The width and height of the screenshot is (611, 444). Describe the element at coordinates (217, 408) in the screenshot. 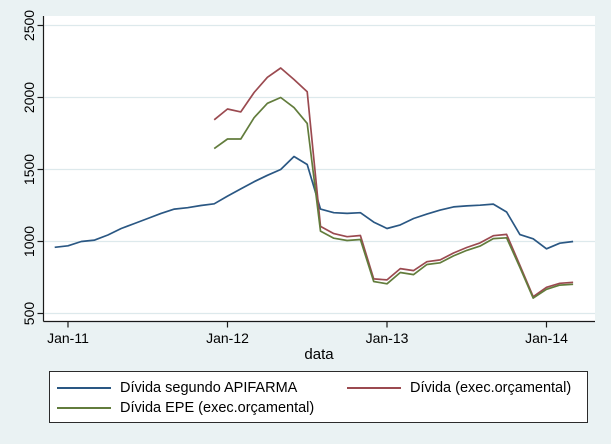

I see `legend-label: Dívida EPE (exec.orçamental)` at that location.